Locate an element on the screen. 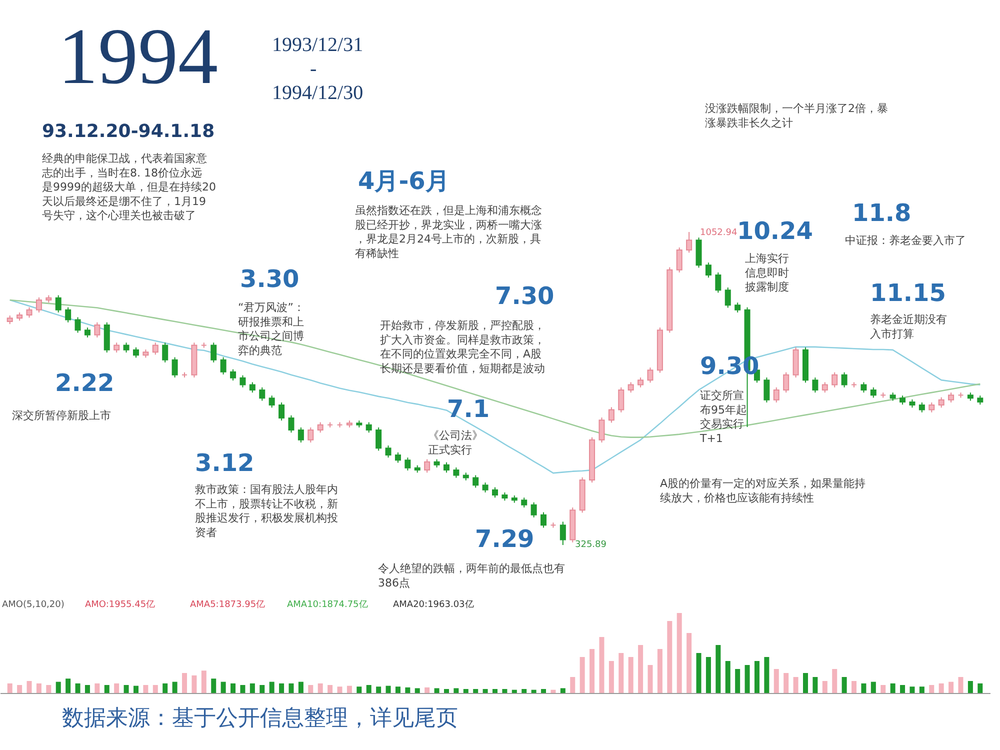 Image resolution: width=1000 pixels, height=750 pixels. text: AMA5:1873.95亿 is located at coordinates (228, 604).